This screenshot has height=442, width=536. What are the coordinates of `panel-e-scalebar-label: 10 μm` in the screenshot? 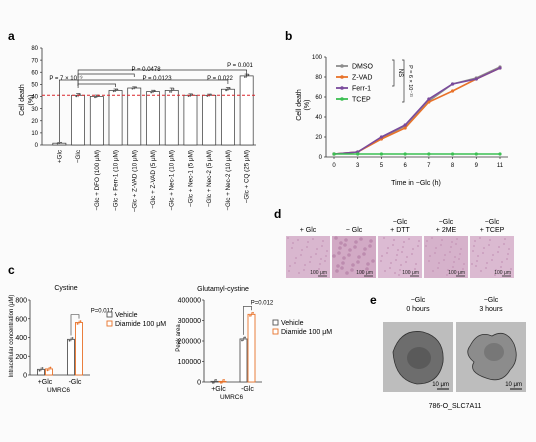 It's located at (440, 385).